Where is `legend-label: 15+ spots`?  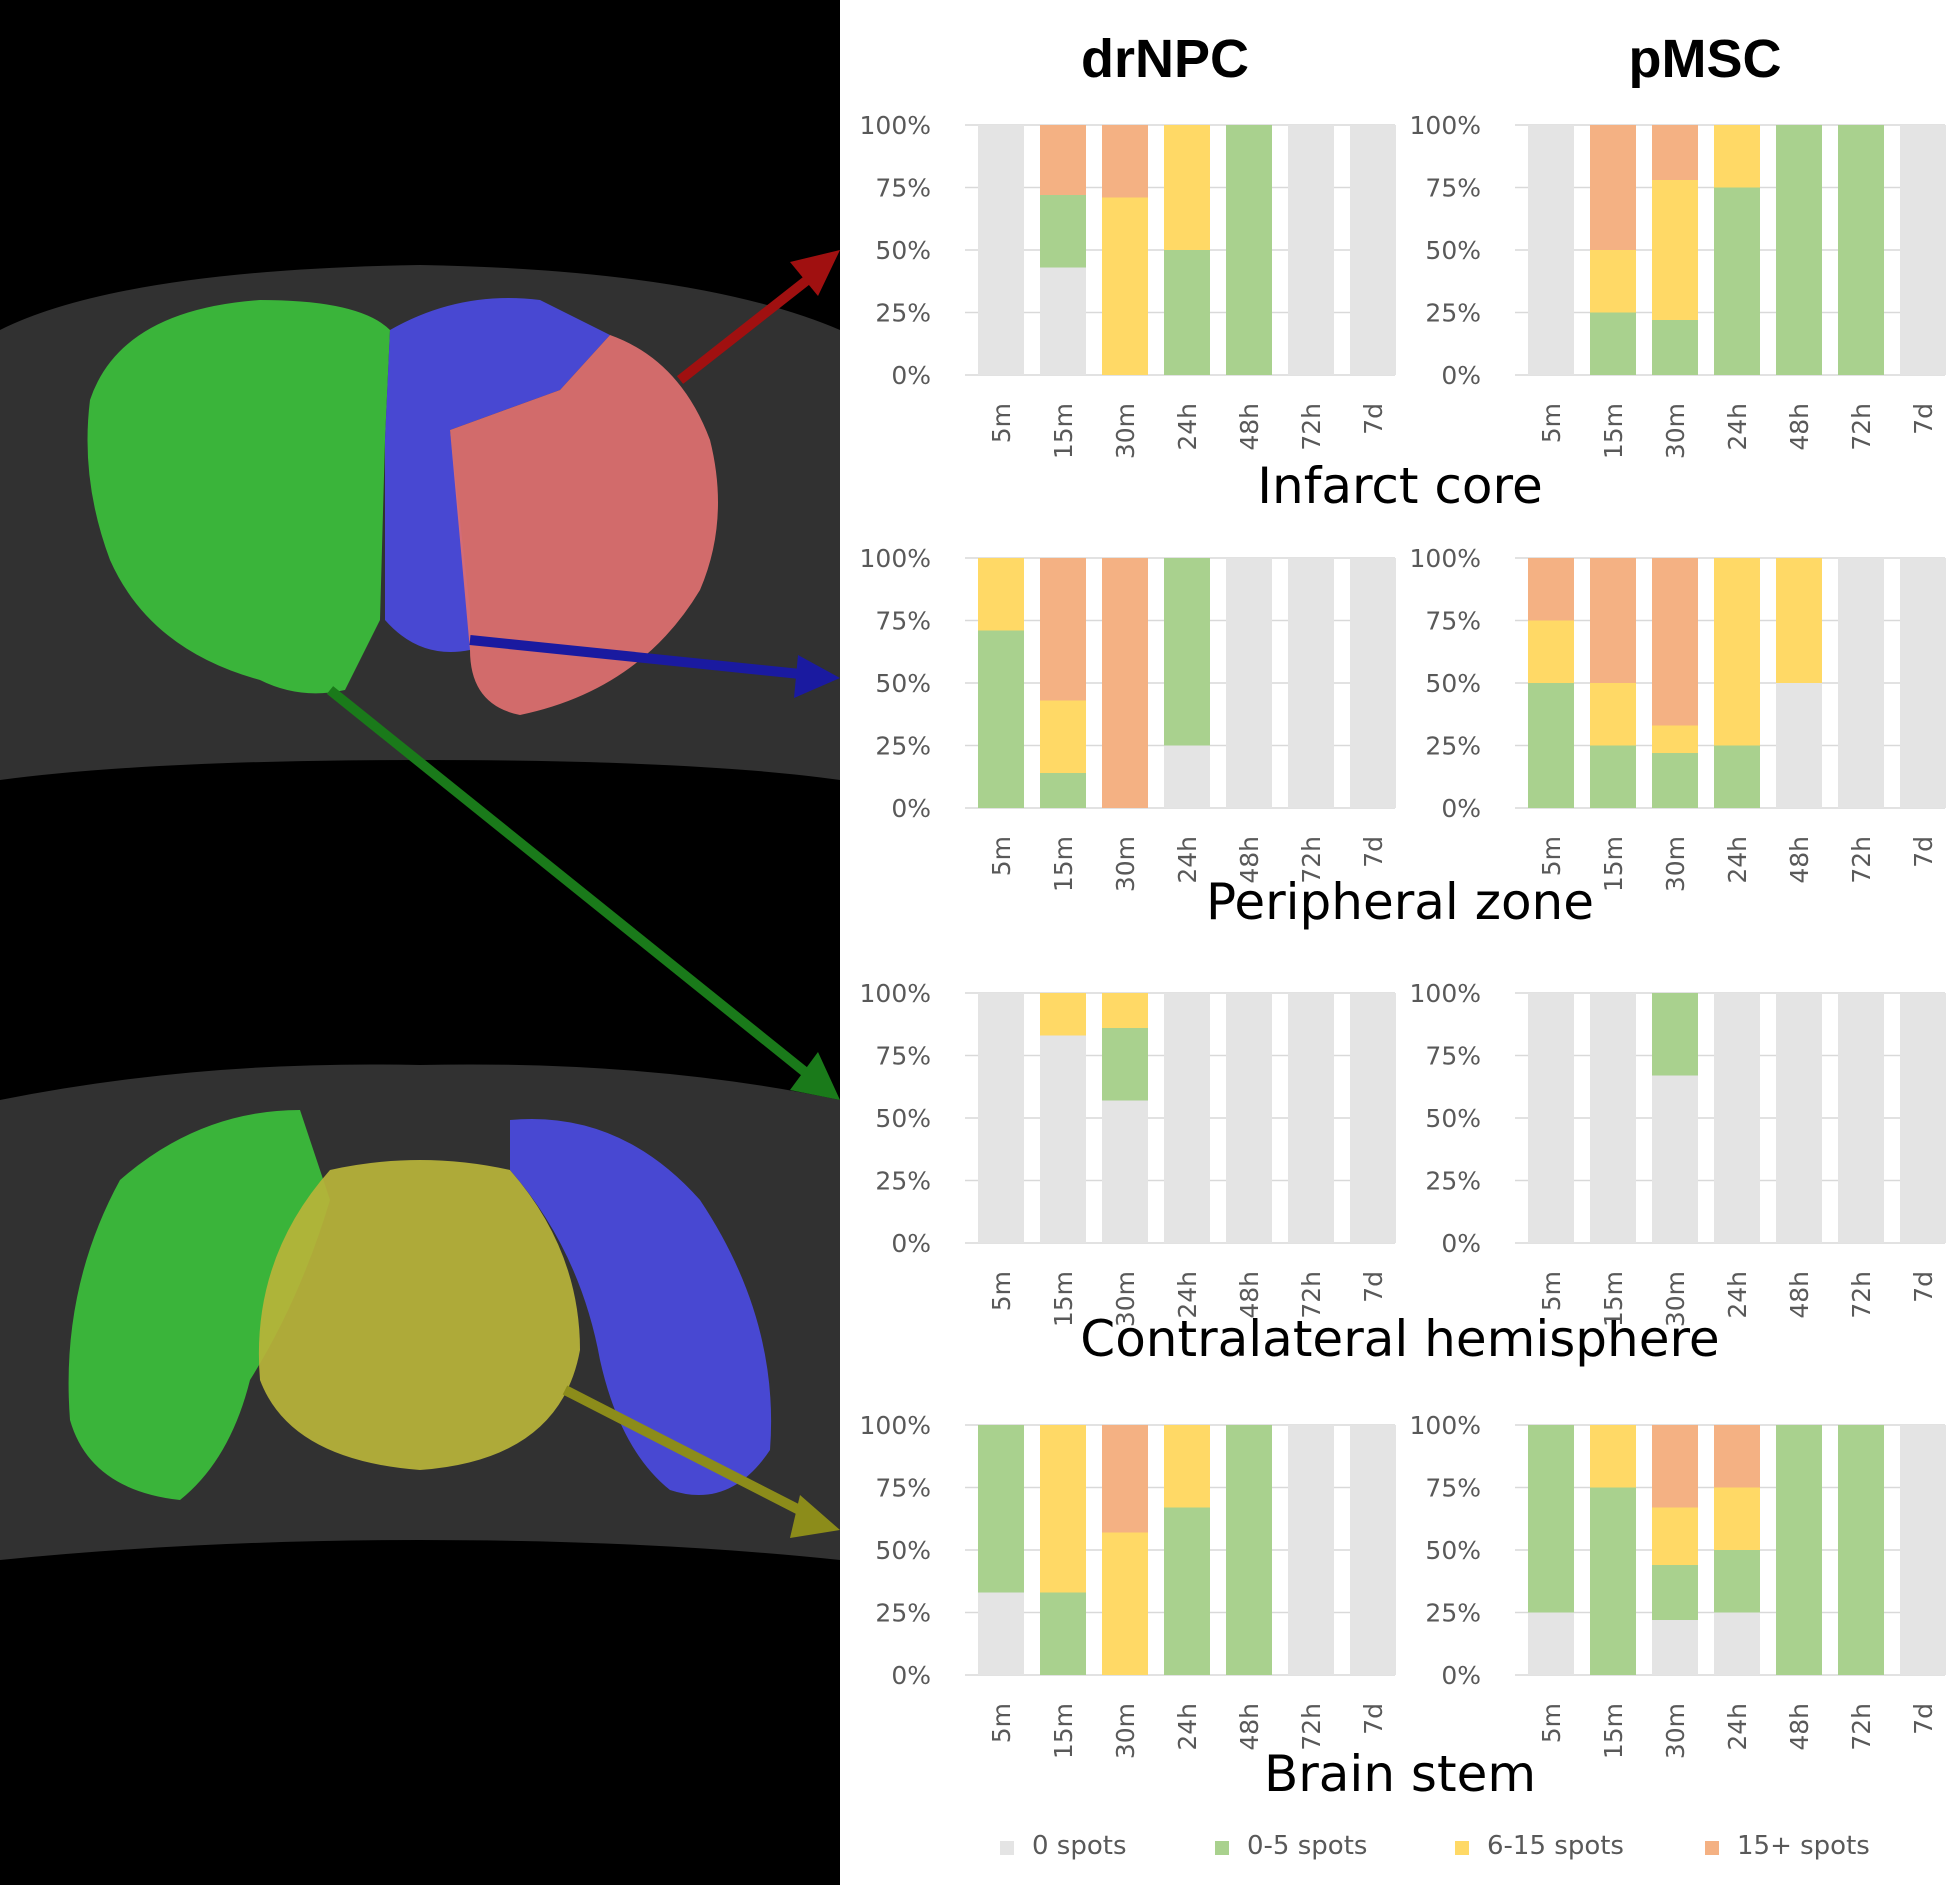 legend-label: 15+ spots is located at coordinates (1803, 1846).